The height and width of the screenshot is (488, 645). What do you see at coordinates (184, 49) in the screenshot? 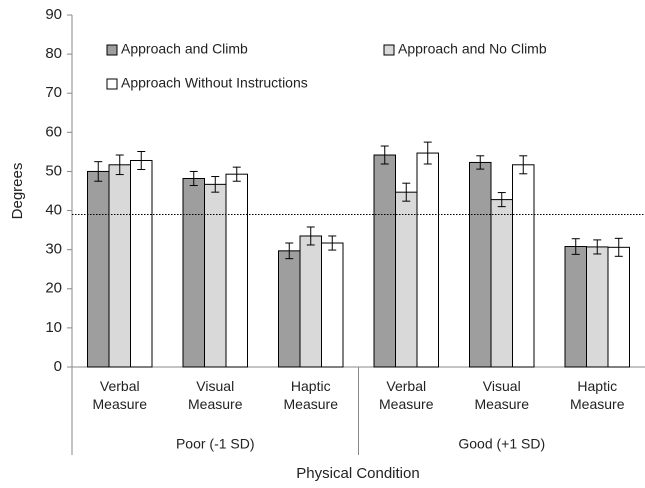
I see `legend-label: Approach and Climb` at bounding box center [184, 49].